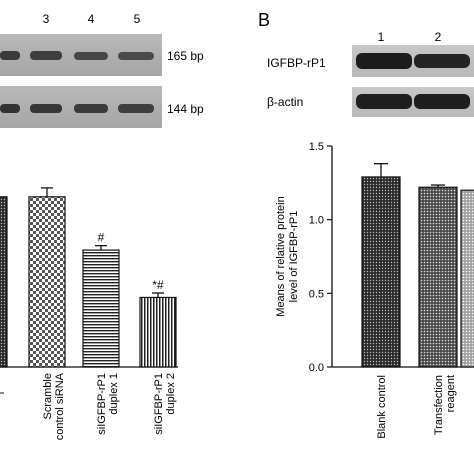 Image resolution: width=474 pixels, height=474 pixels. What do you see at coordinates (185, 56) in the screenshot?
I see `band-label-165bp: 165 bp` at bounding box center [185, 56].